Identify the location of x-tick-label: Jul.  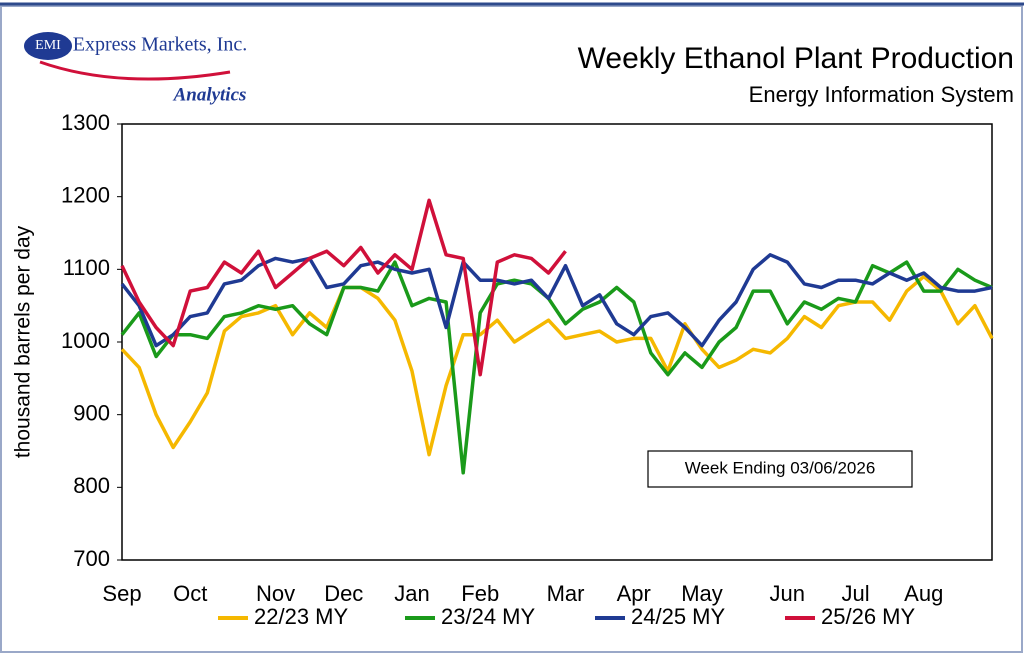
(855, 593).